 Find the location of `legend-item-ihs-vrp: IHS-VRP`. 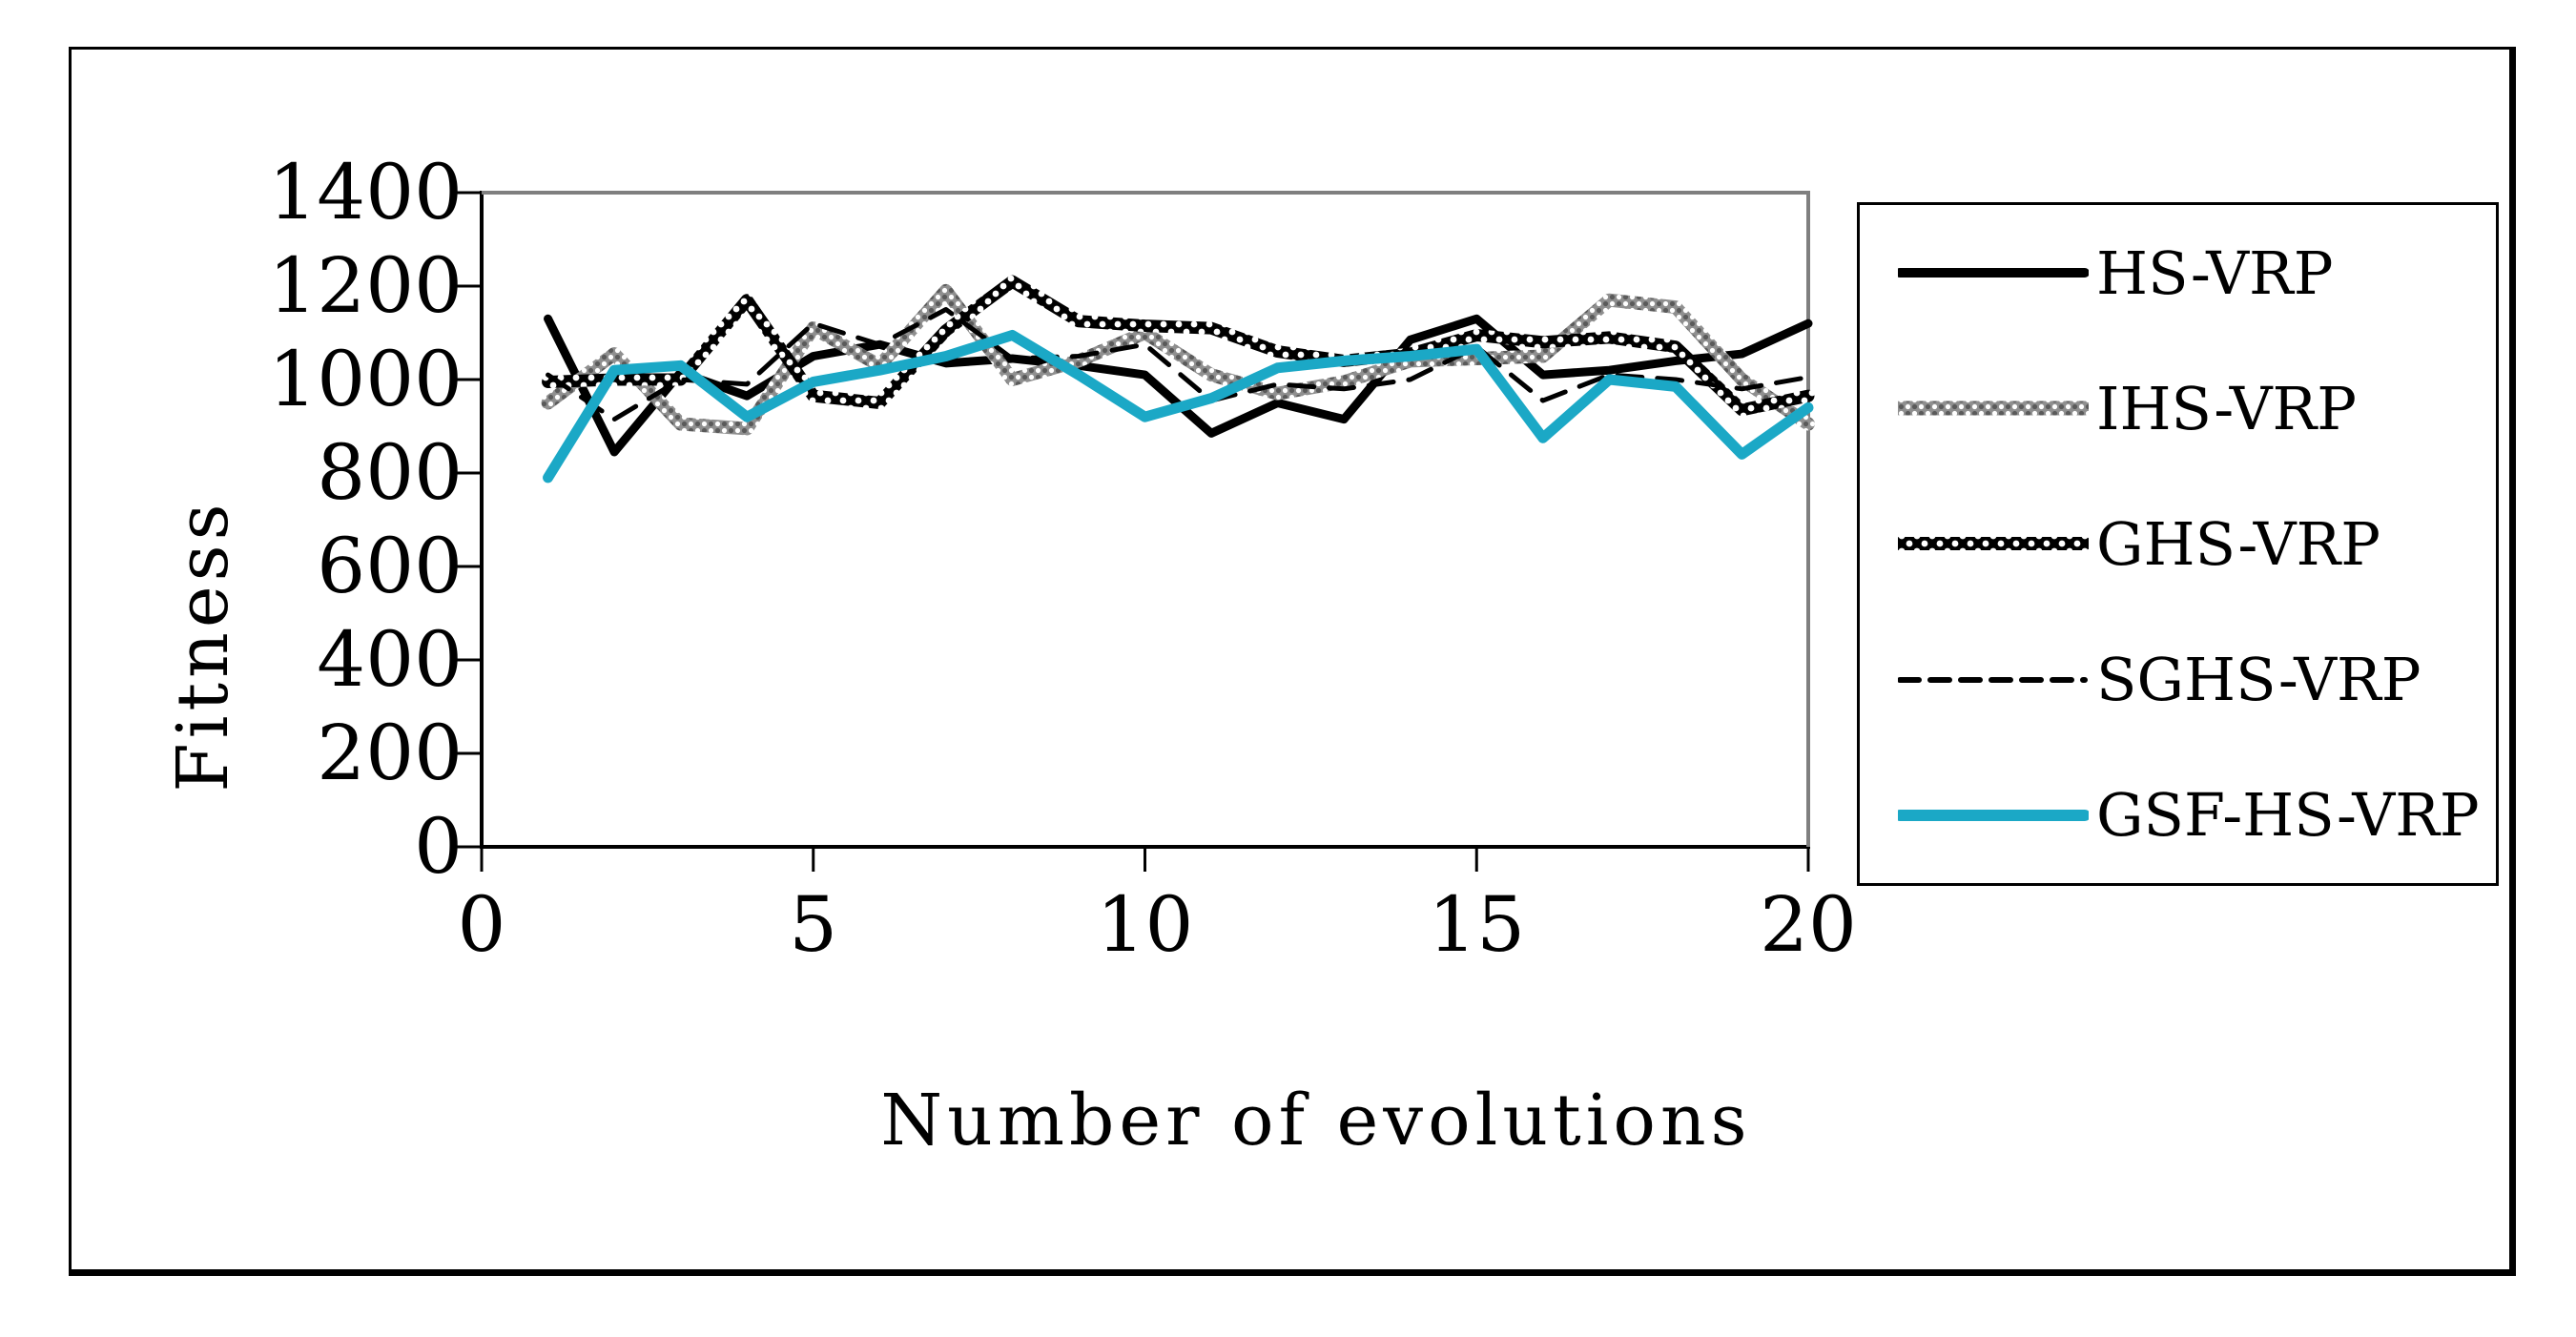

legend-item-ihs-vrp: IHS-VRP is located at coordinates (2178, 408).